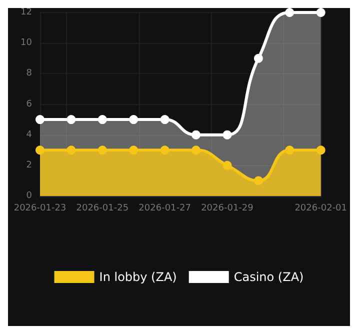  I want to click on legend-label: In lobby (ZA), so click(138, 277).